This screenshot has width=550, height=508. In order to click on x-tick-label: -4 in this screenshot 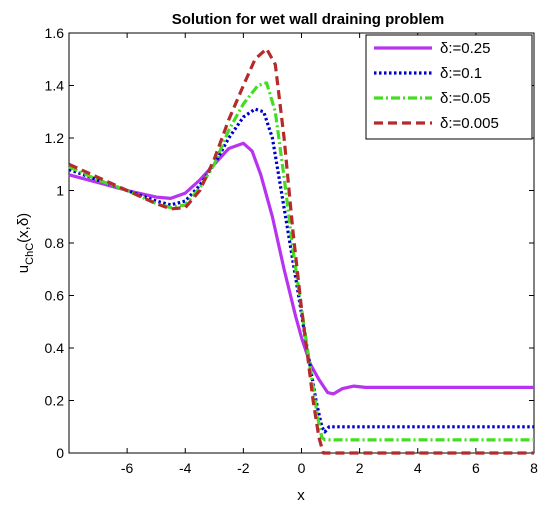, I will do `click(185, 468)`.